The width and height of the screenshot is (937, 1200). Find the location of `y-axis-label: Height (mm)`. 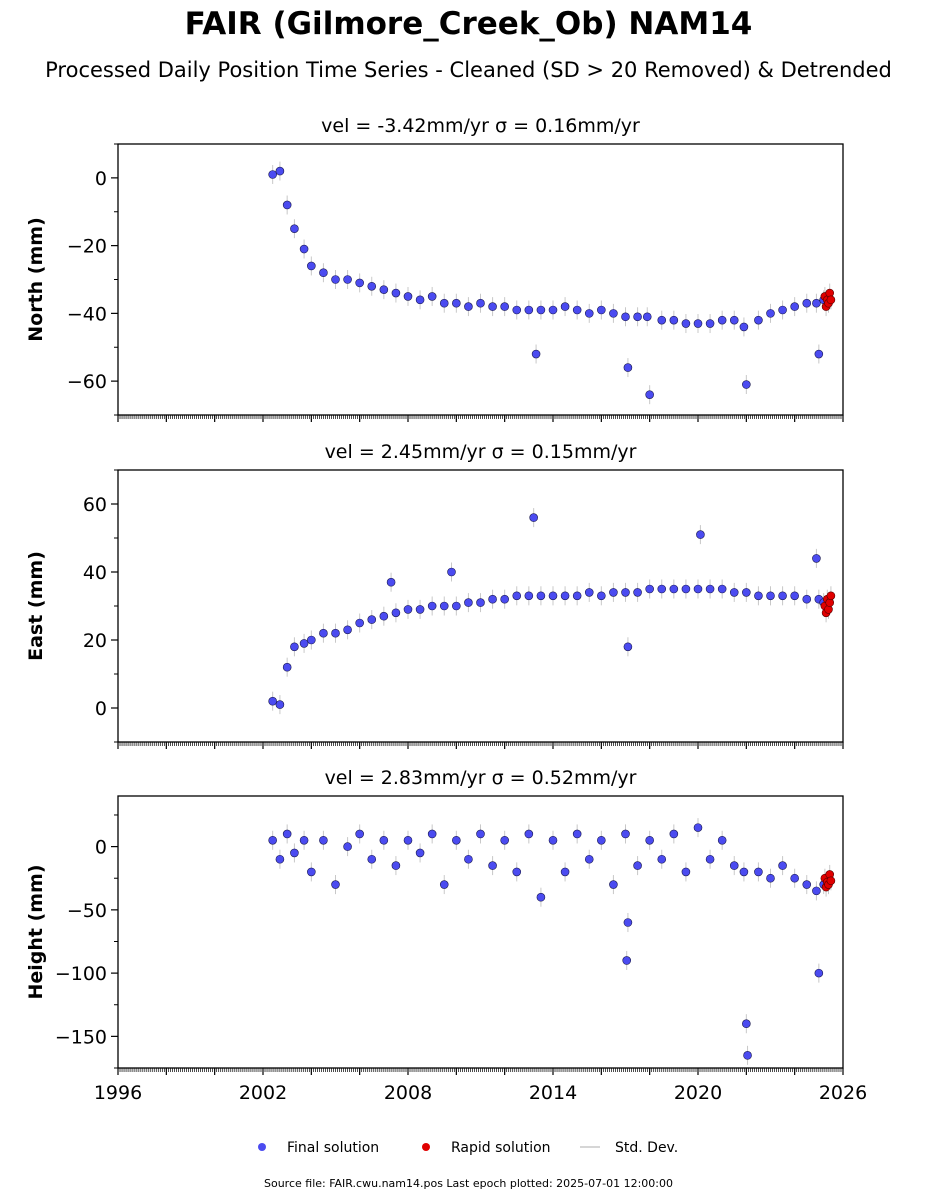

y-axis-label: Height (mm) is located at coordinates (36, 931).